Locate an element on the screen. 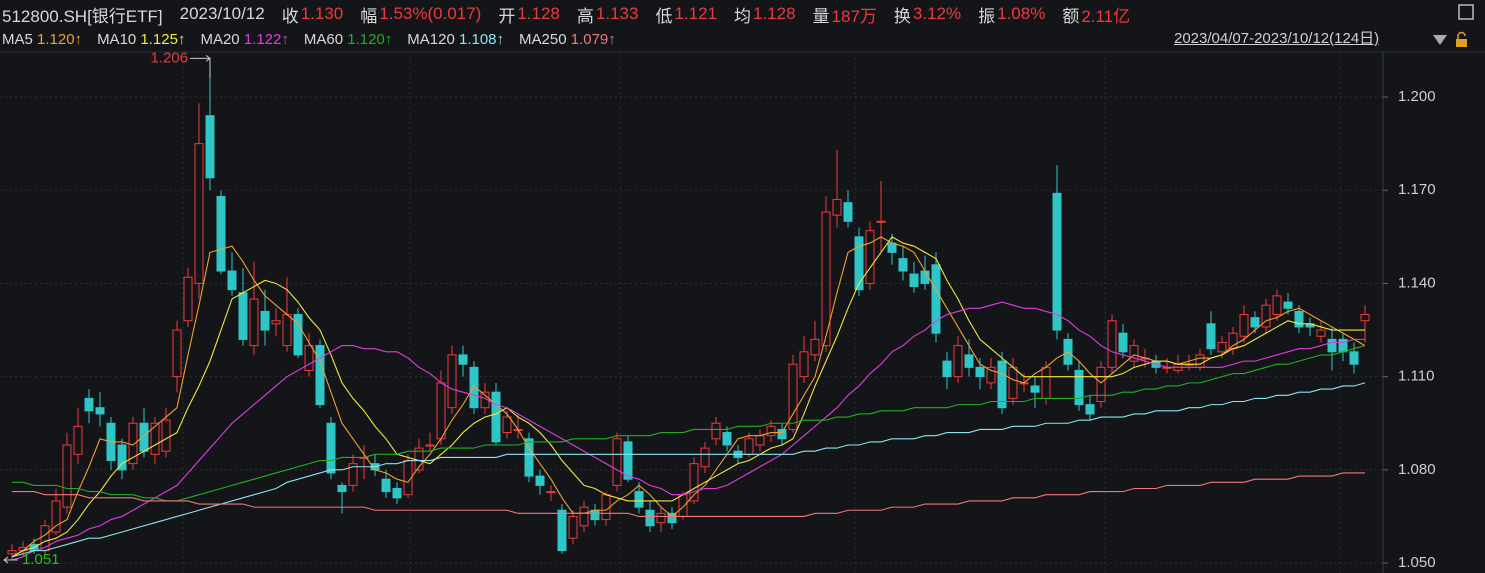 This screenshot has width=1485, height=573. field-label: 幅 is located at coordinates (369, 16).